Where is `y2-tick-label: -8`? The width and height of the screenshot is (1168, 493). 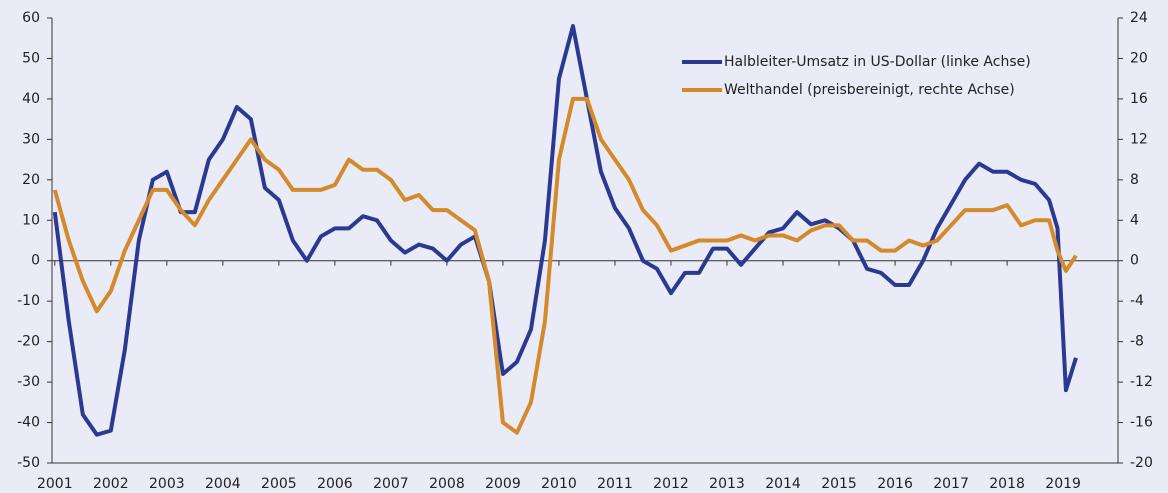 y2-tick-label: -8 is located at coordinates (1137, 342).